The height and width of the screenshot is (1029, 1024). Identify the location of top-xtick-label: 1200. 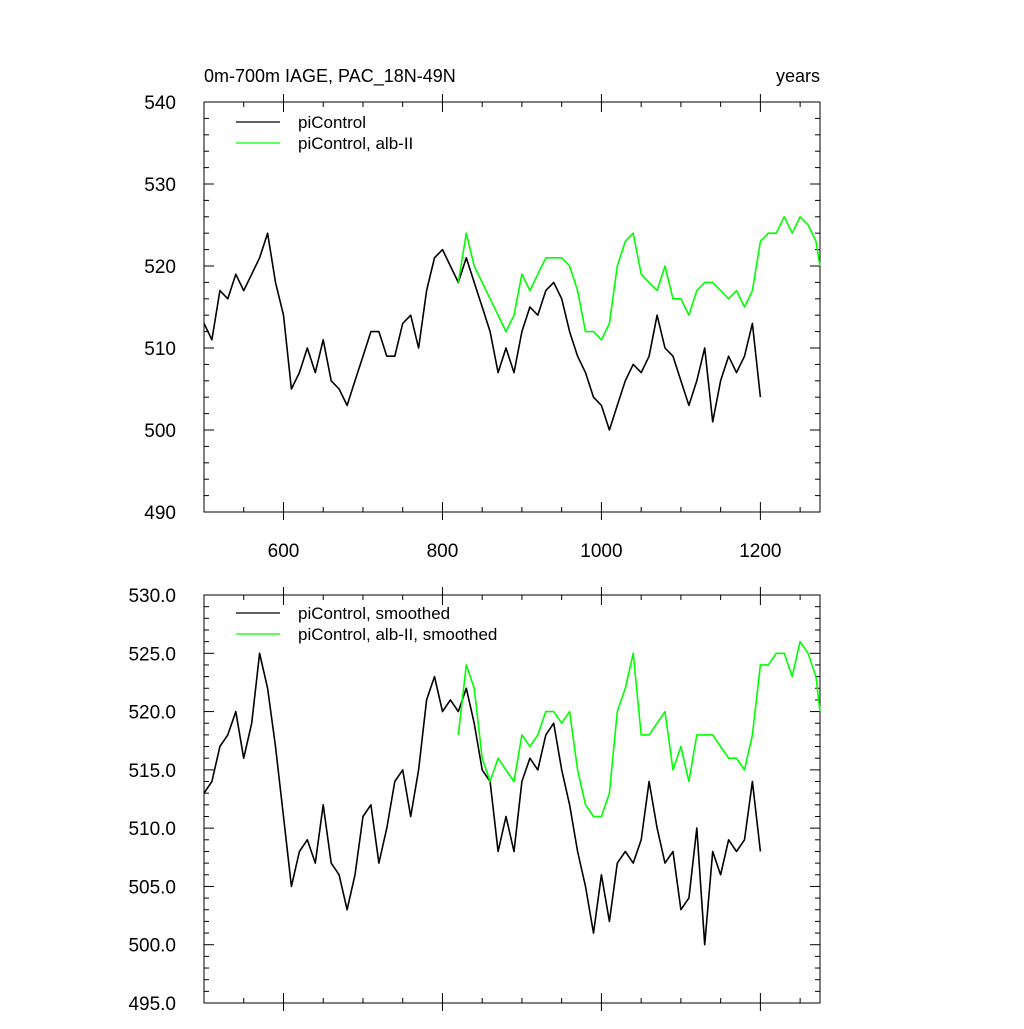
(760, 551).